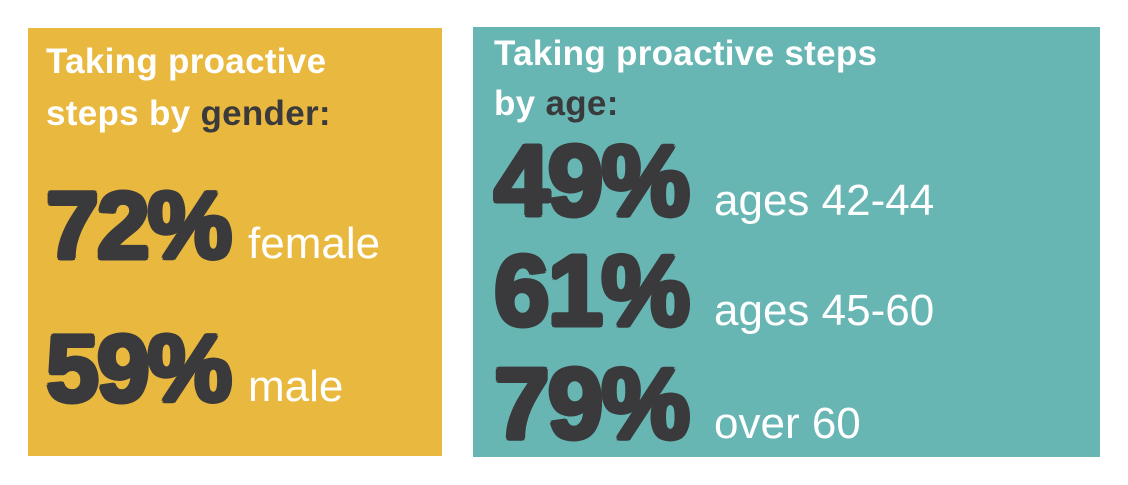 The image size is (1128, 485). I want to click on stat-value-ages-45-60: 61%, so click(592, 291).